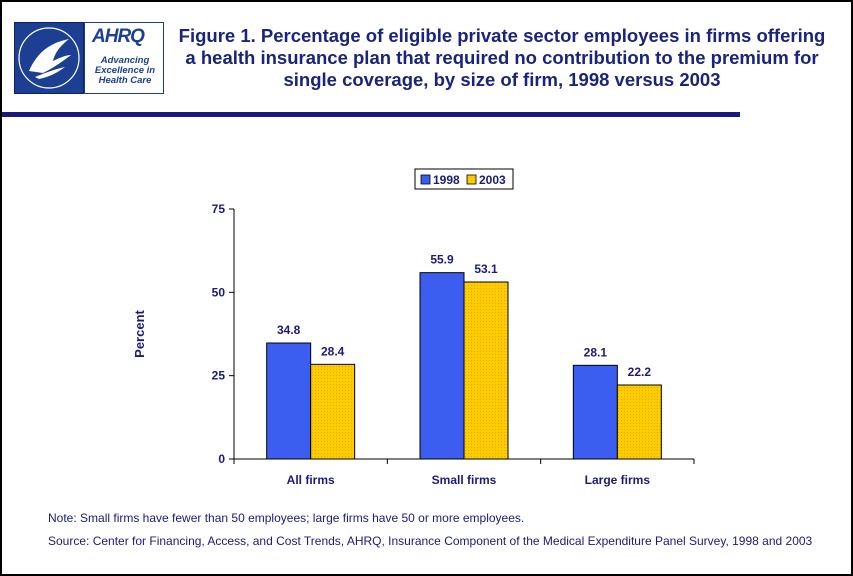 Image resolution: width=853 pixels, height=576 pixels. What do you see at coordinates (464, 480) in the screenshot?
I see `x-tick-label: Small firms` at bounding box center [464, 480].